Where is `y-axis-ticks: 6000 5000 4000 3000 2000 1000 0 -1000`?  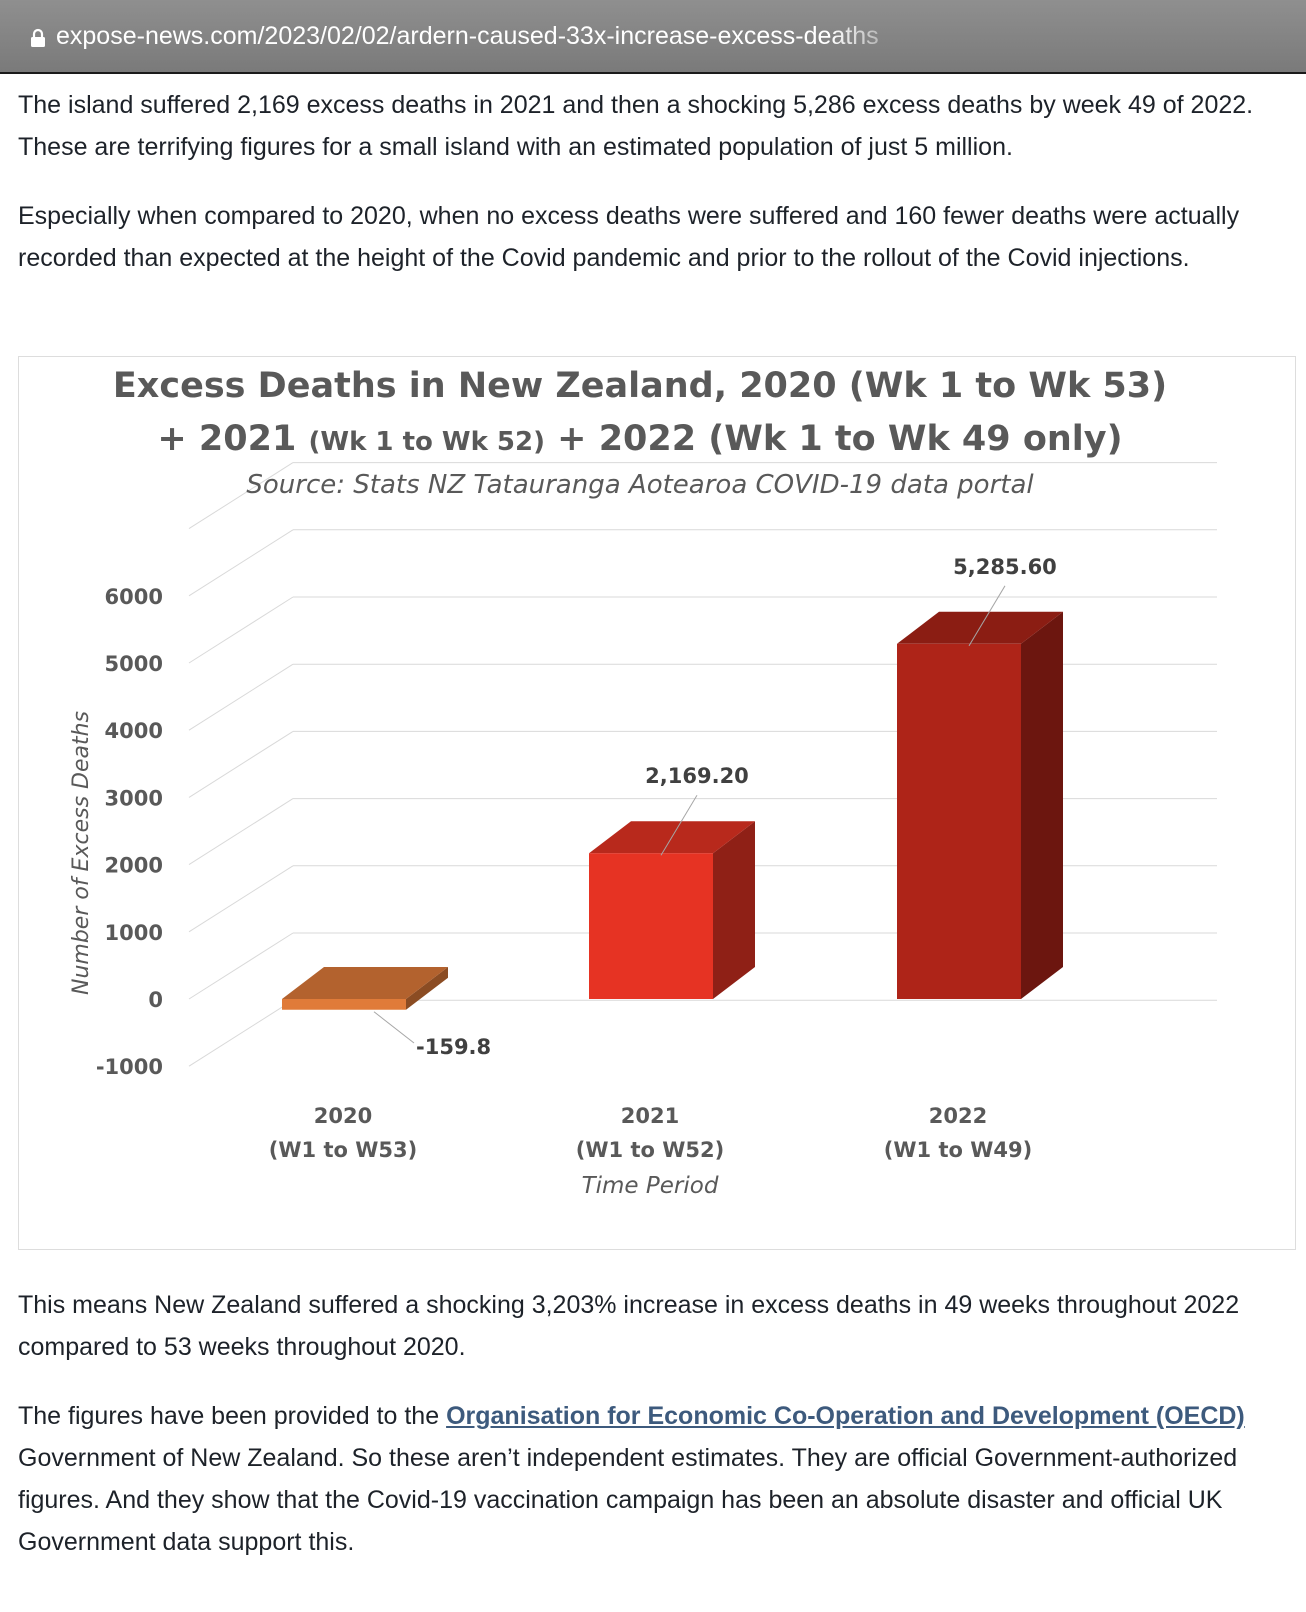
y-axis-ticks: 6000 5000 4000 3000 2000 1000 0 -1000 is located at coordinates (129, 832).